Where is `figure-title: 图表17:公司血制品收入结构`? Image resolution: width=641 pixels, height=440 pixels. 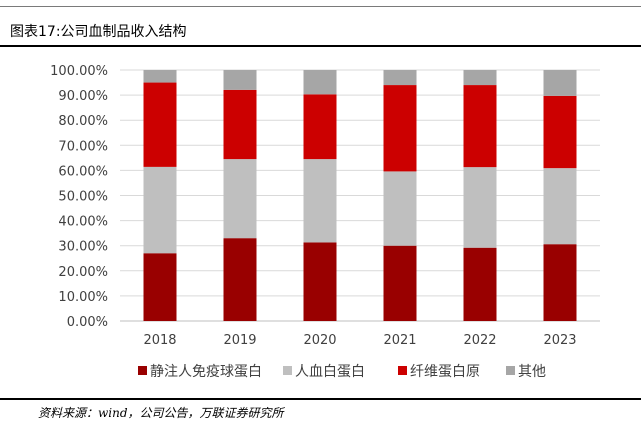 figure-title: 图表17:公司血制品收入结构 is located at coordinates (98, 32).